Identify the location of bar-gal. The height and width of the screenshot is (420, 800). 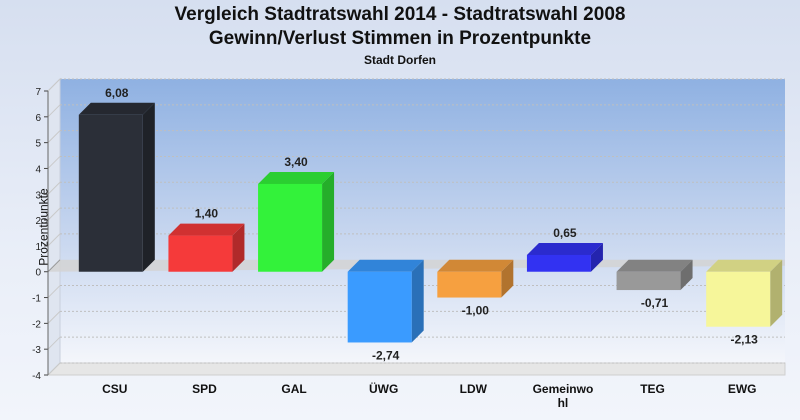
(296, 221).